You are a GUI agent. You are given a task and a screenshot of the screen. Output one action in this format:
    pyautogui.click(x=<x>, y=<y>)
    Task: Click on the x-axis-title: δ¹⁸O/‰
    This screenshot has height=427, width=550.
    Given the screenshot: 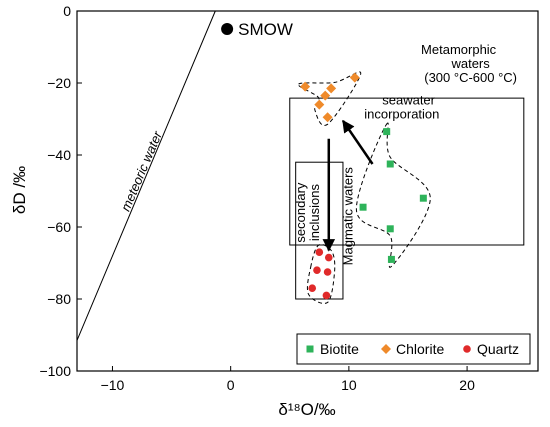 What is the action you would take?
    pyautogui.click(x=306, y=409)
    